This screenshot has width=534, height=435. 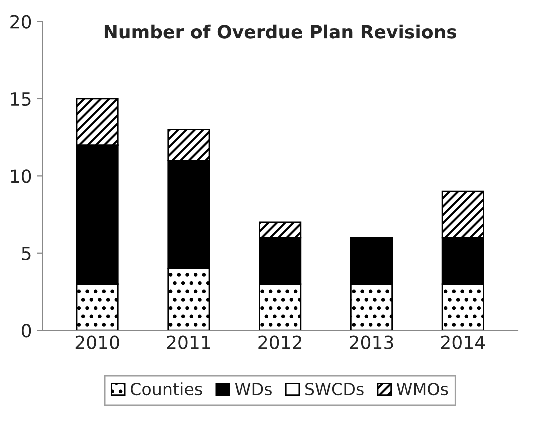 I want to click on x-tick-label: 2014, so click(x=463, y=343).